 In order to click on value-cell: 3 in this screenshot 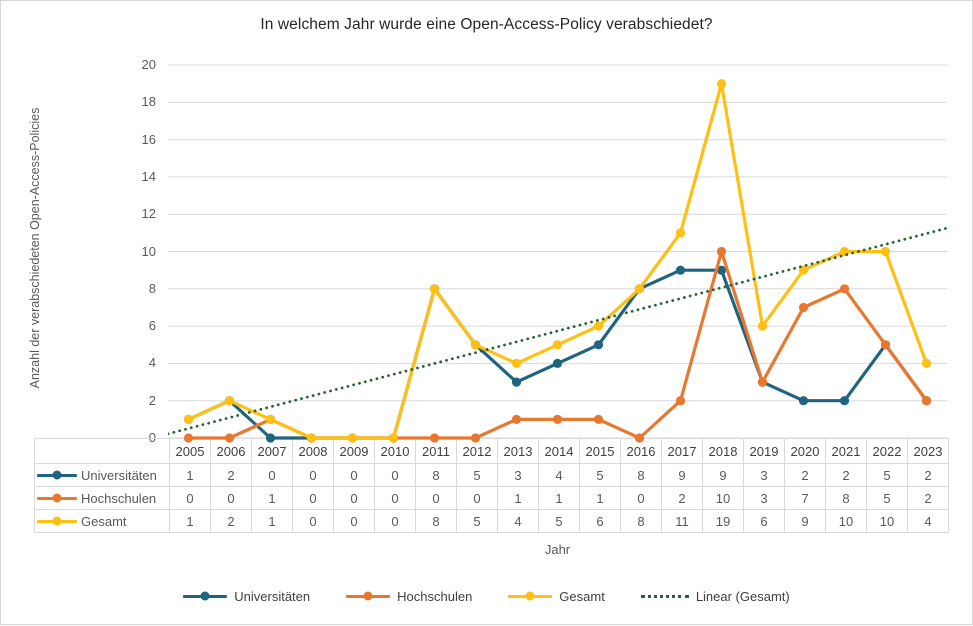, I will do `click(764, 498)`.